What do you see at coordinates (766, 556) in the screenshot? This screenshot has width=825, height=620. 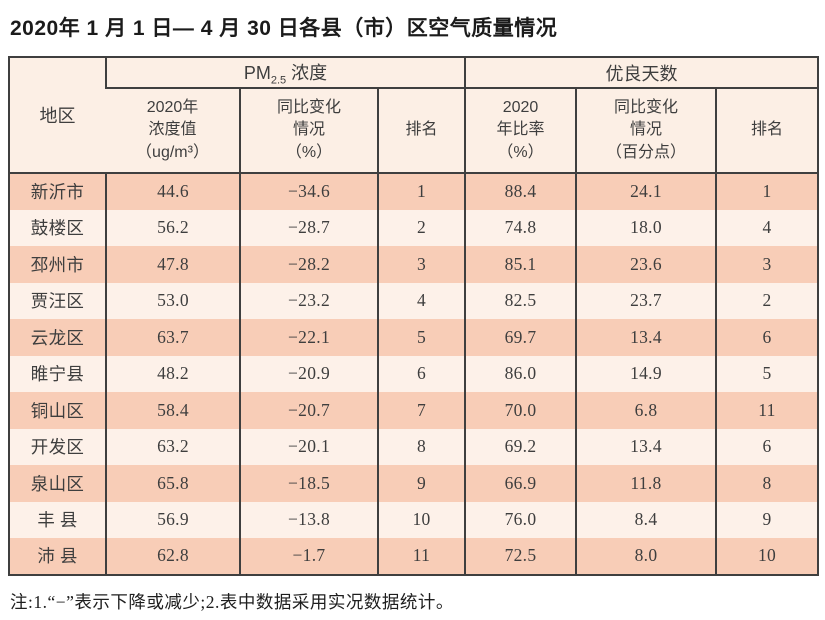 I see `good-rank-cell: 10` at bounding box center [766, 556].